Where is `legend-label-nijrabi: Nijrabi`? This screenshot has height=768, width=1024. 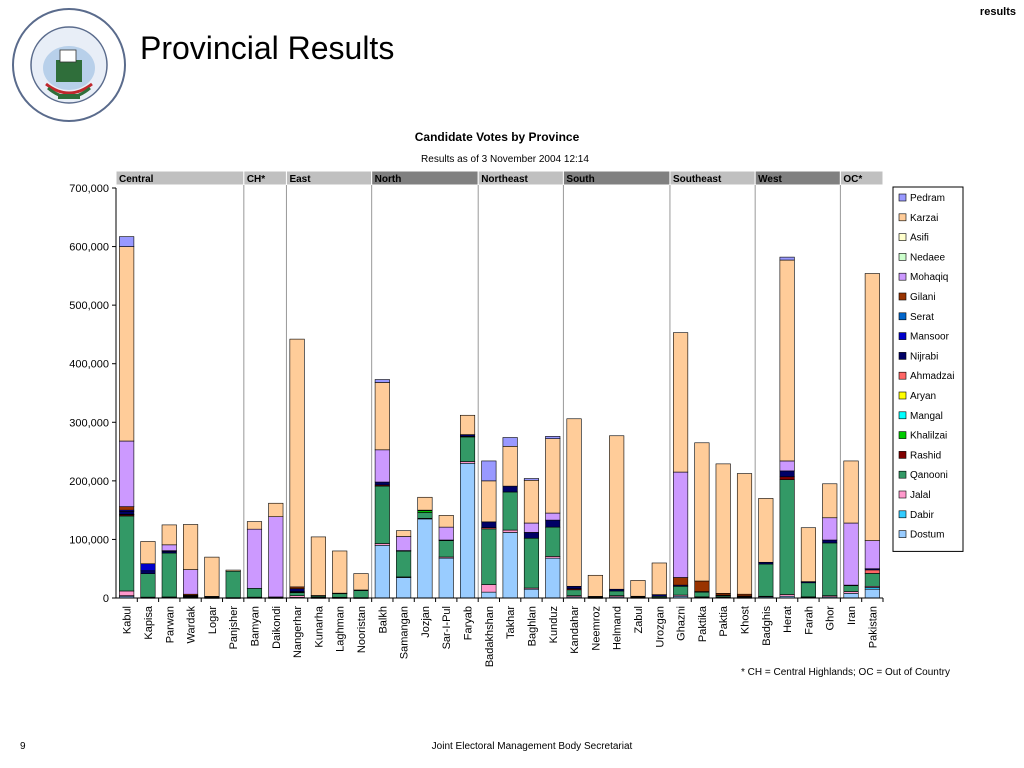 legend-label-nijrabi: Nijrabi is located at coordinates (924, 356).